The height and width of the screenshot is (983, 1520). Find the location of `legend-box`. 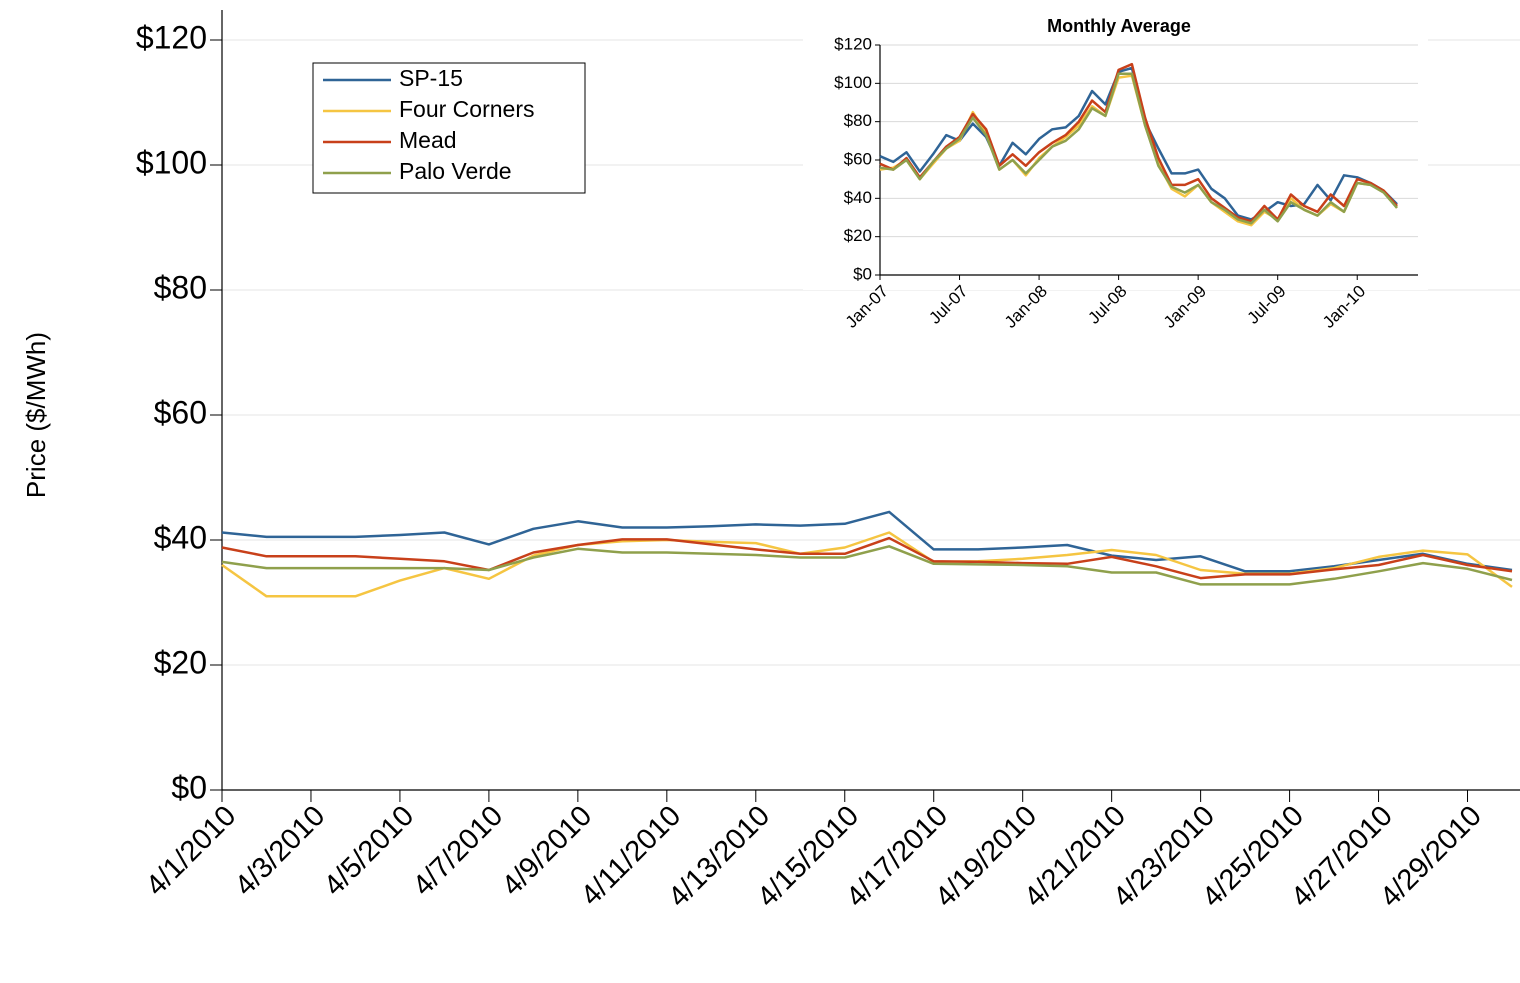

legend-box is located at coordinates (449, 128).